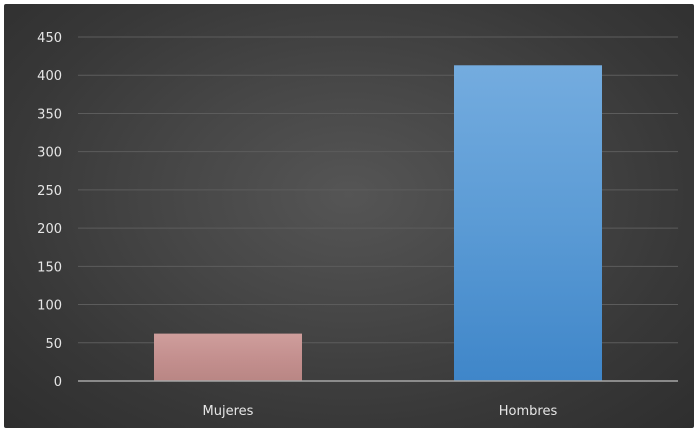  Describe the element at coordinates (58, 382) in the screenshot. I see `y-tick-label: 0` at that location.